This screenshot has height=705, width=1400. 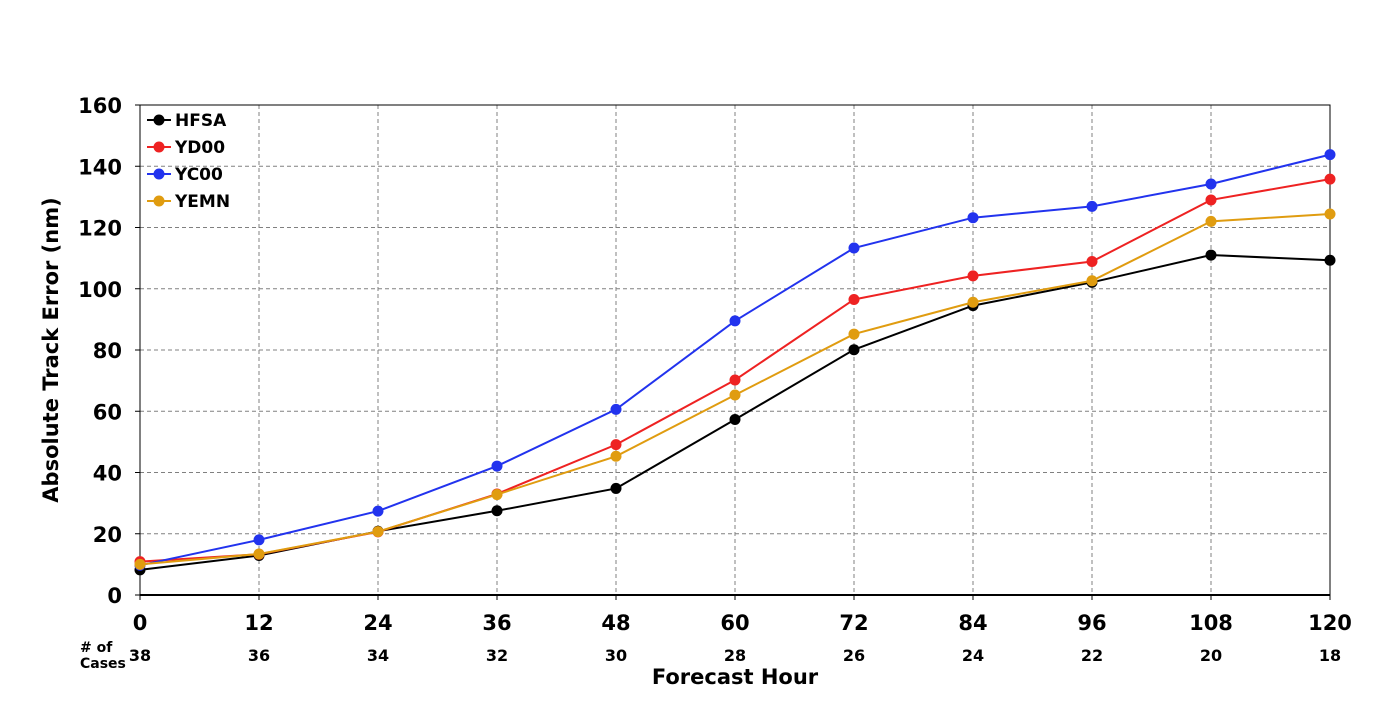 What do you see at coordinates (107, 412) in the screenshot?
I see `y-tick-label: 60` at bounding box center [107, 412].